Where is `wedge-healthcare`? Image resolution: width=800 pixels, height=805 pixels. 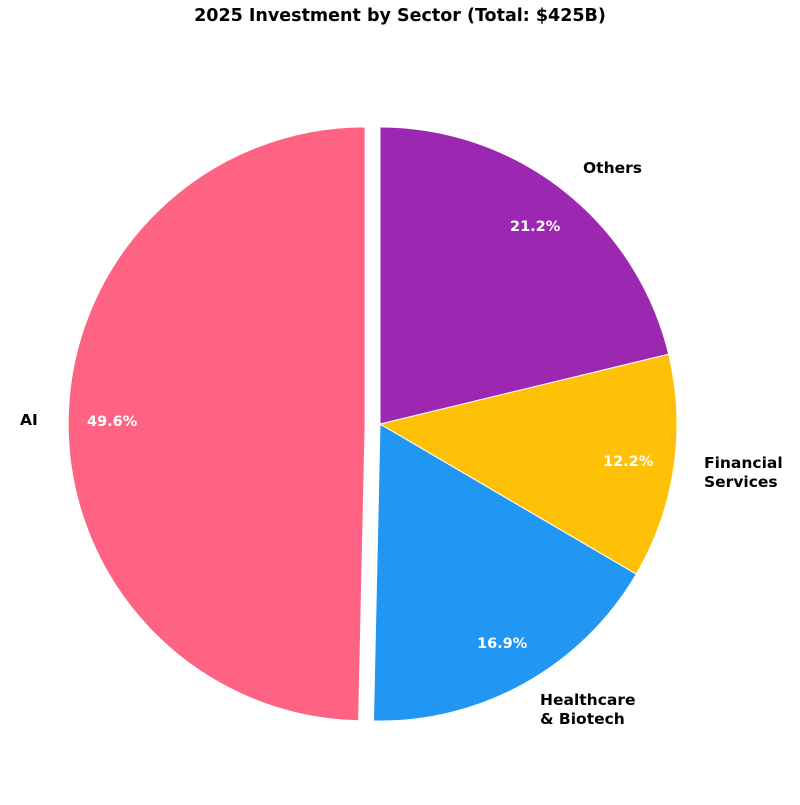
wedge-healthcare is located at coordinates (504, 572).